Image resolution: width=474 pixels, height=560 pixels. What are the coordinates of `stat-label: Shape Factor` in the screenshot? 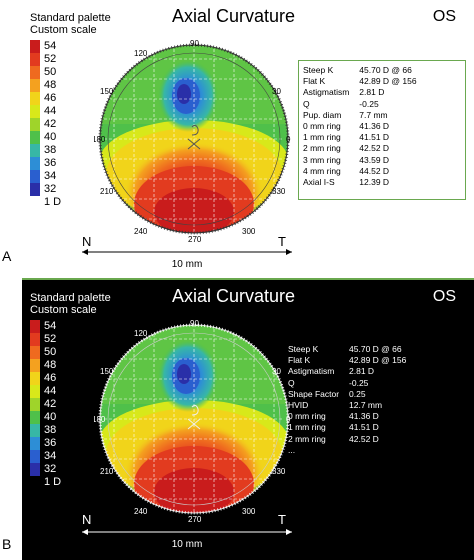 It's located at (314, 393).